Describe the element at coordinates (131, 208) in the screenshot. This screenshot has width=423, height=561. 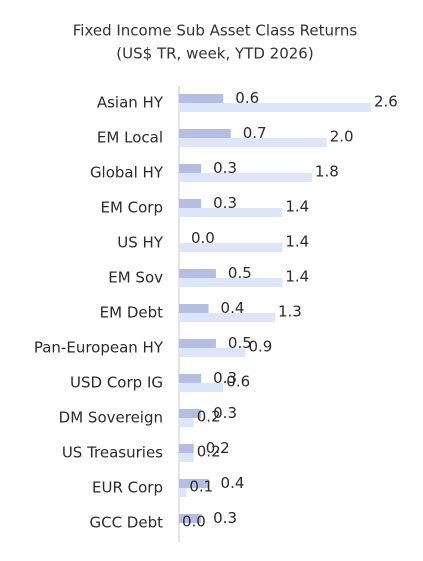
I see `y-tick-label: EM Corp` at that location.